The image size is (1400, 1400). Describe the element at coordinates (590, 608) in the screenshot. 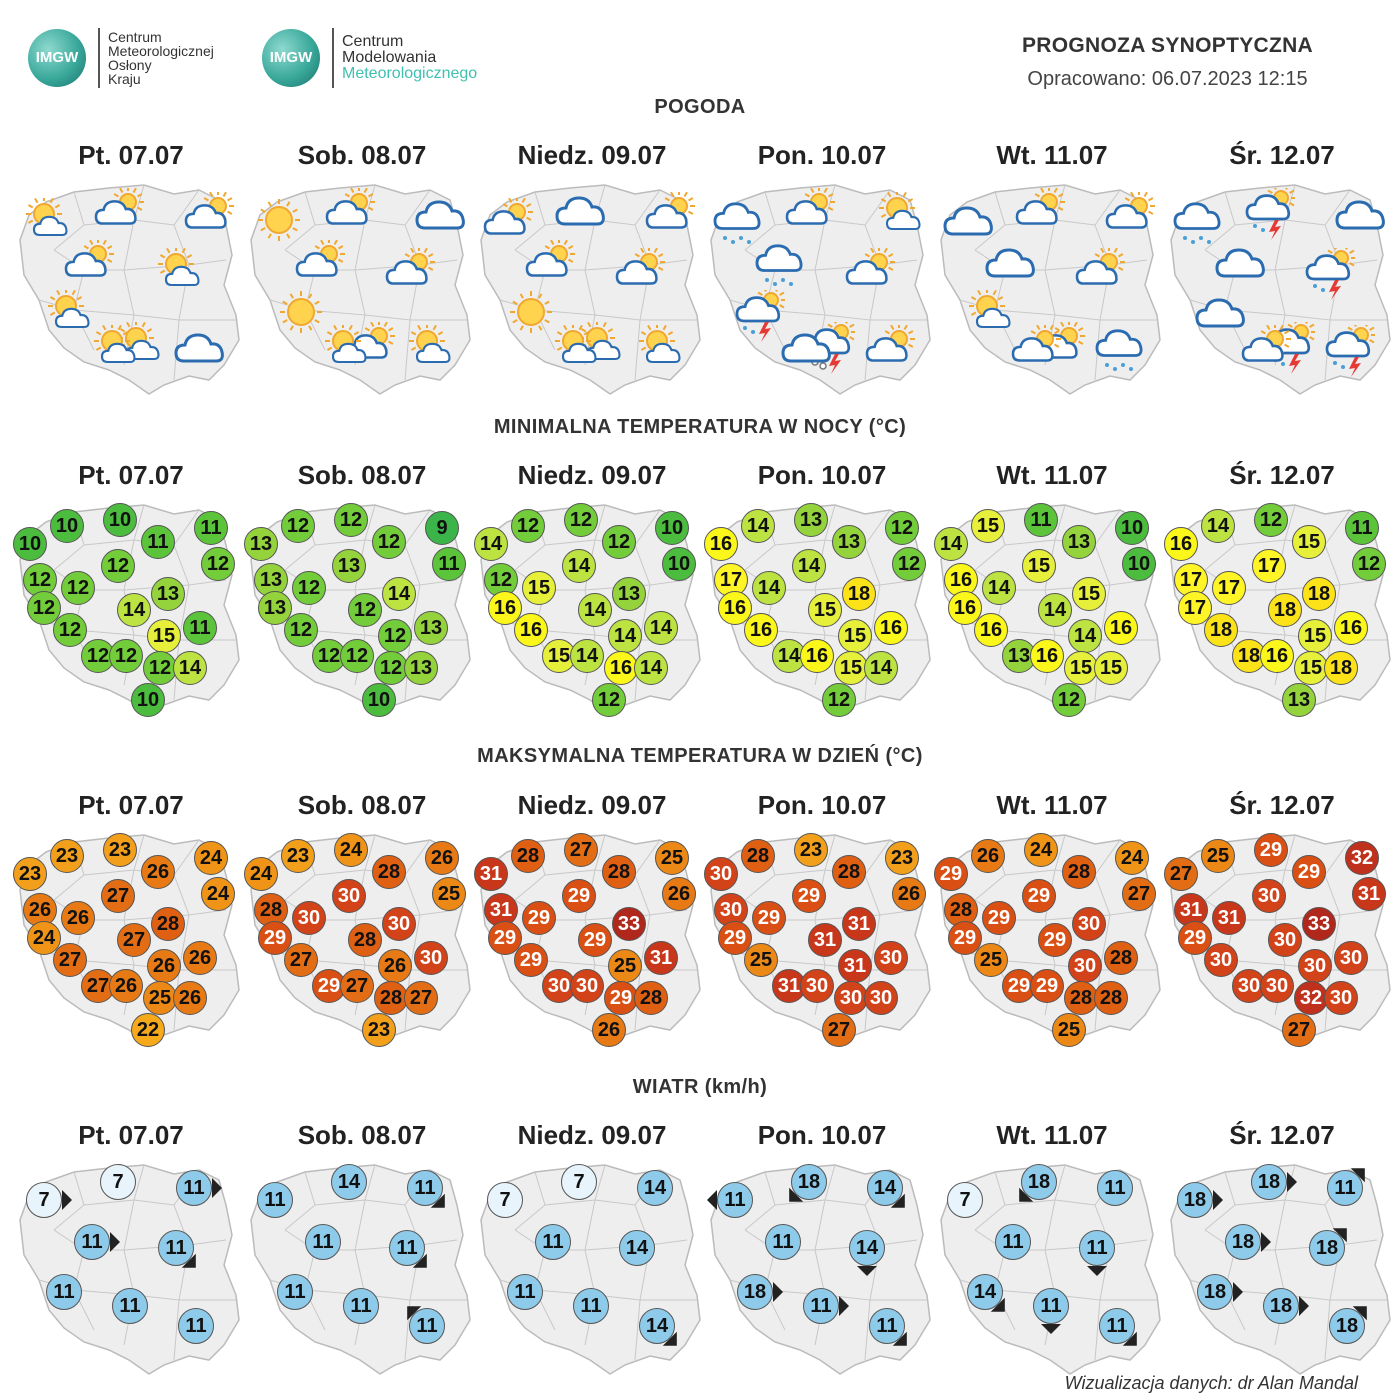

I see `tmin-map: 12 12 10 14 12 10 14 12 15 13 16 14 14 16 14 15 14 16 14 12` at that location.